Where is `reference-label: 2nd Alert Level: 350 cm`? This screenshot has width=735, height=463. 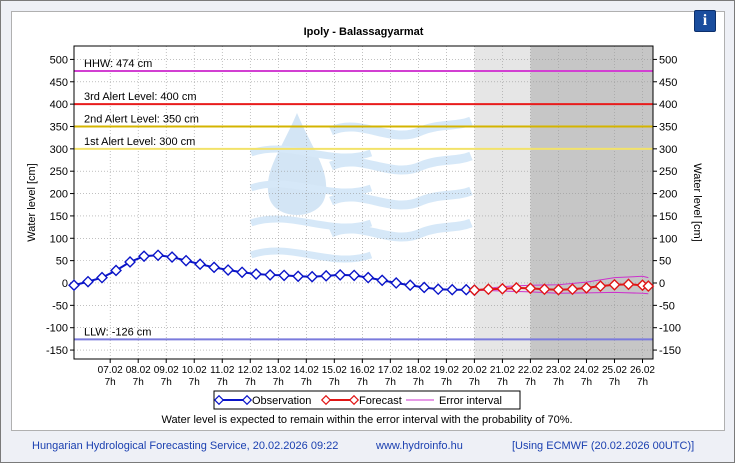 reference-label: 2nd Alert Level: 350 cm is located at coordinates (141, 119).